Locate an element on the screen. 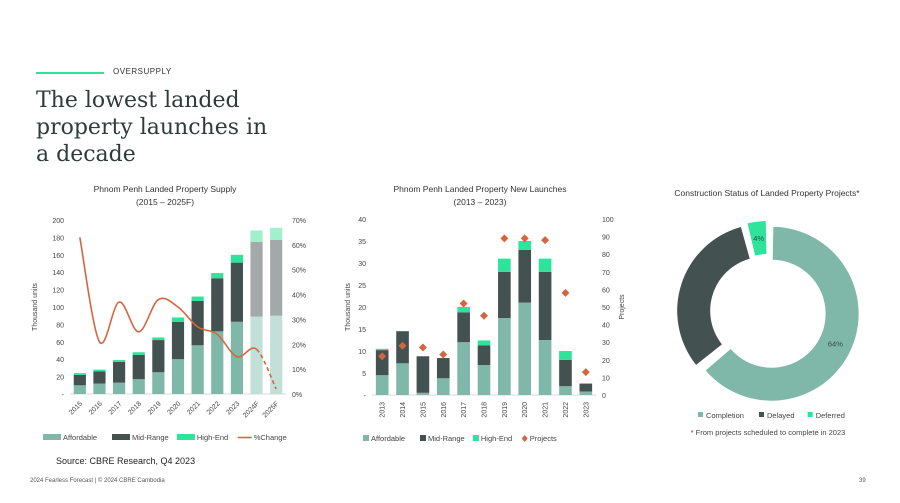 The height and width of the screenshot is (503, 900). y2-tick-label: 60 is located at coordinates (606, 290).